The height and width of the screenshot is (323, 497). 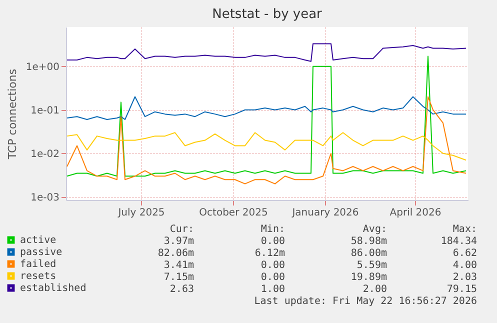 What do you see at coordinates (374, 230) in the screenshot?
I see `text: Avg:` at bounding box center [374, 230].